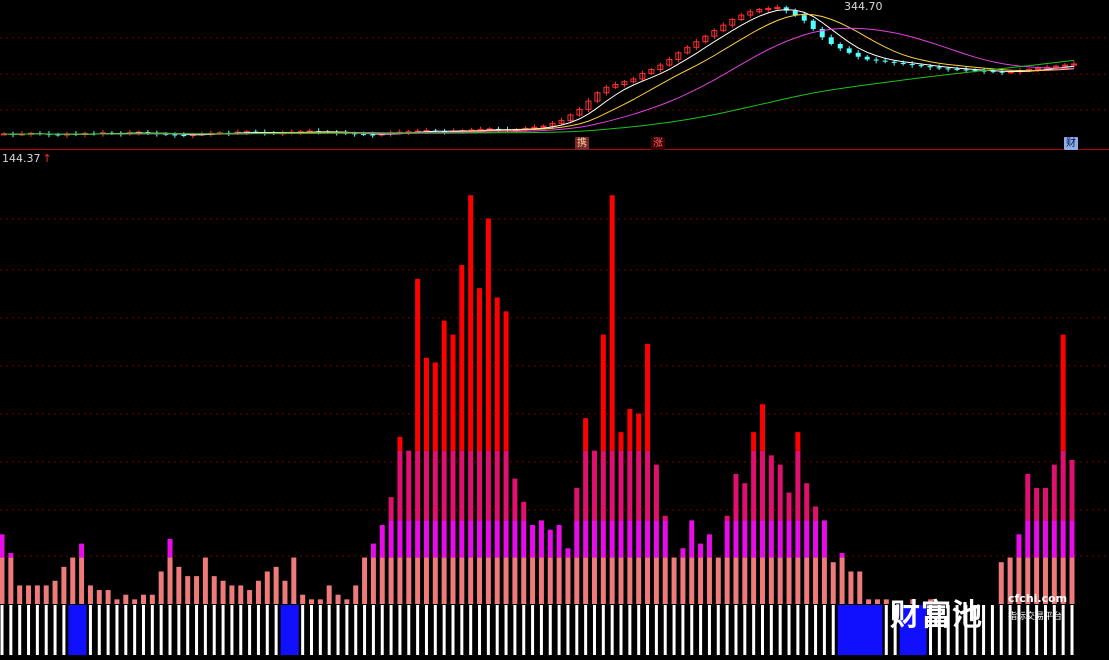 Image resolution: width=1109 pixels, height=660 pixels. Describe the element at coordinates (1071, 143) in the screenshot. I see `event-marker-3: 财` at that location.